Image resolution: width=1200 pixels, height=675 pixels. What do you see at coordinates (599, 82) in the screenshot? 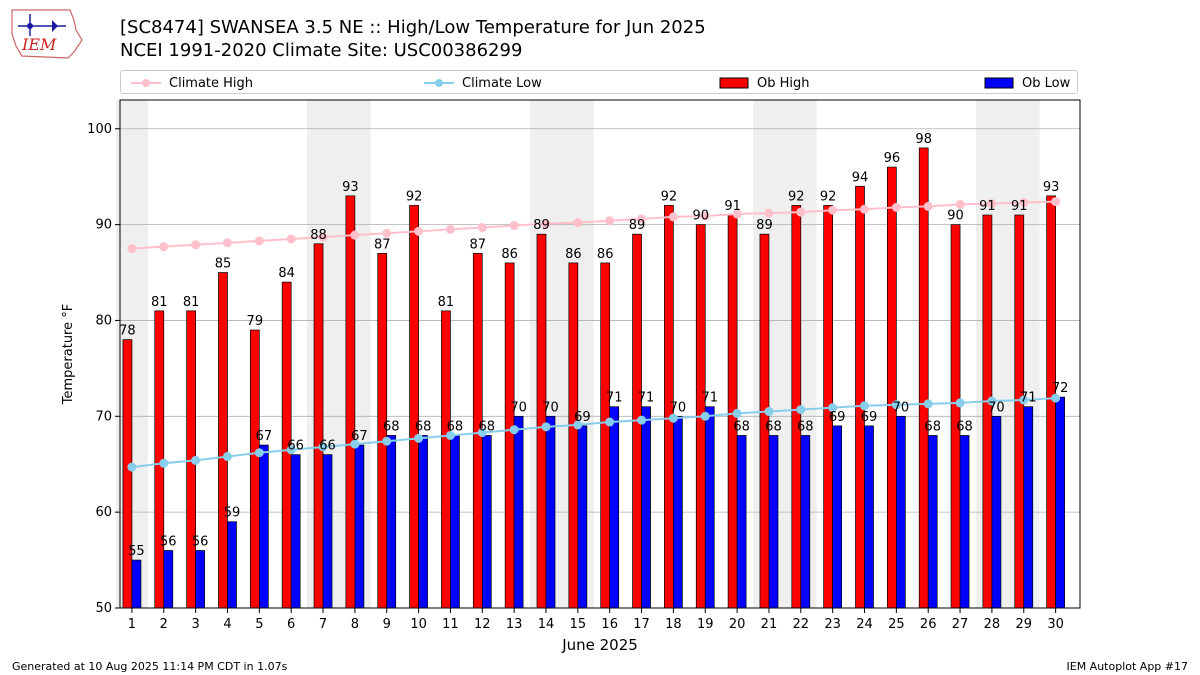
I see `legend: Climate High Climate Low Ob High Ob Low` at bounding box center [599, 82].